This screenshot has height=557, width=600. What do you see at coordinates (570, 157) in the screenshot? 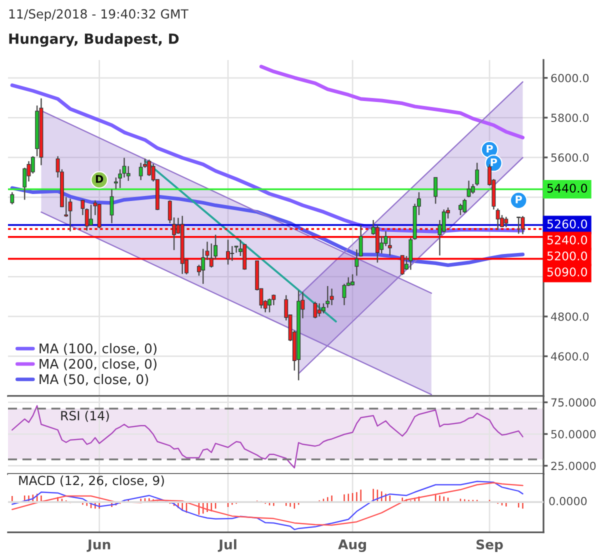
I see `y-tick-label: 5600.0` at bounding box center [570, 157].